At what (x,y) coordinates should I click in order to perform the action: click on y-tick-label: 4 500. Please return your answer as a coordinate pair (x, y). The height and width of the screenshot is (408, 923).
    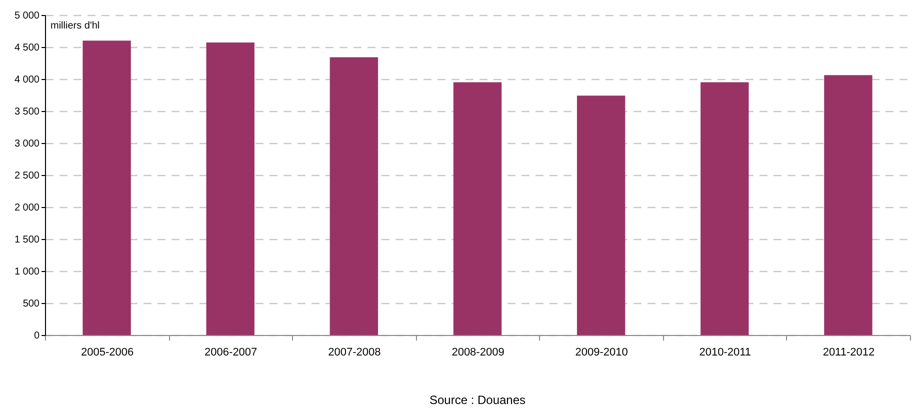
    Looking at the image, I should click on (27, 48).